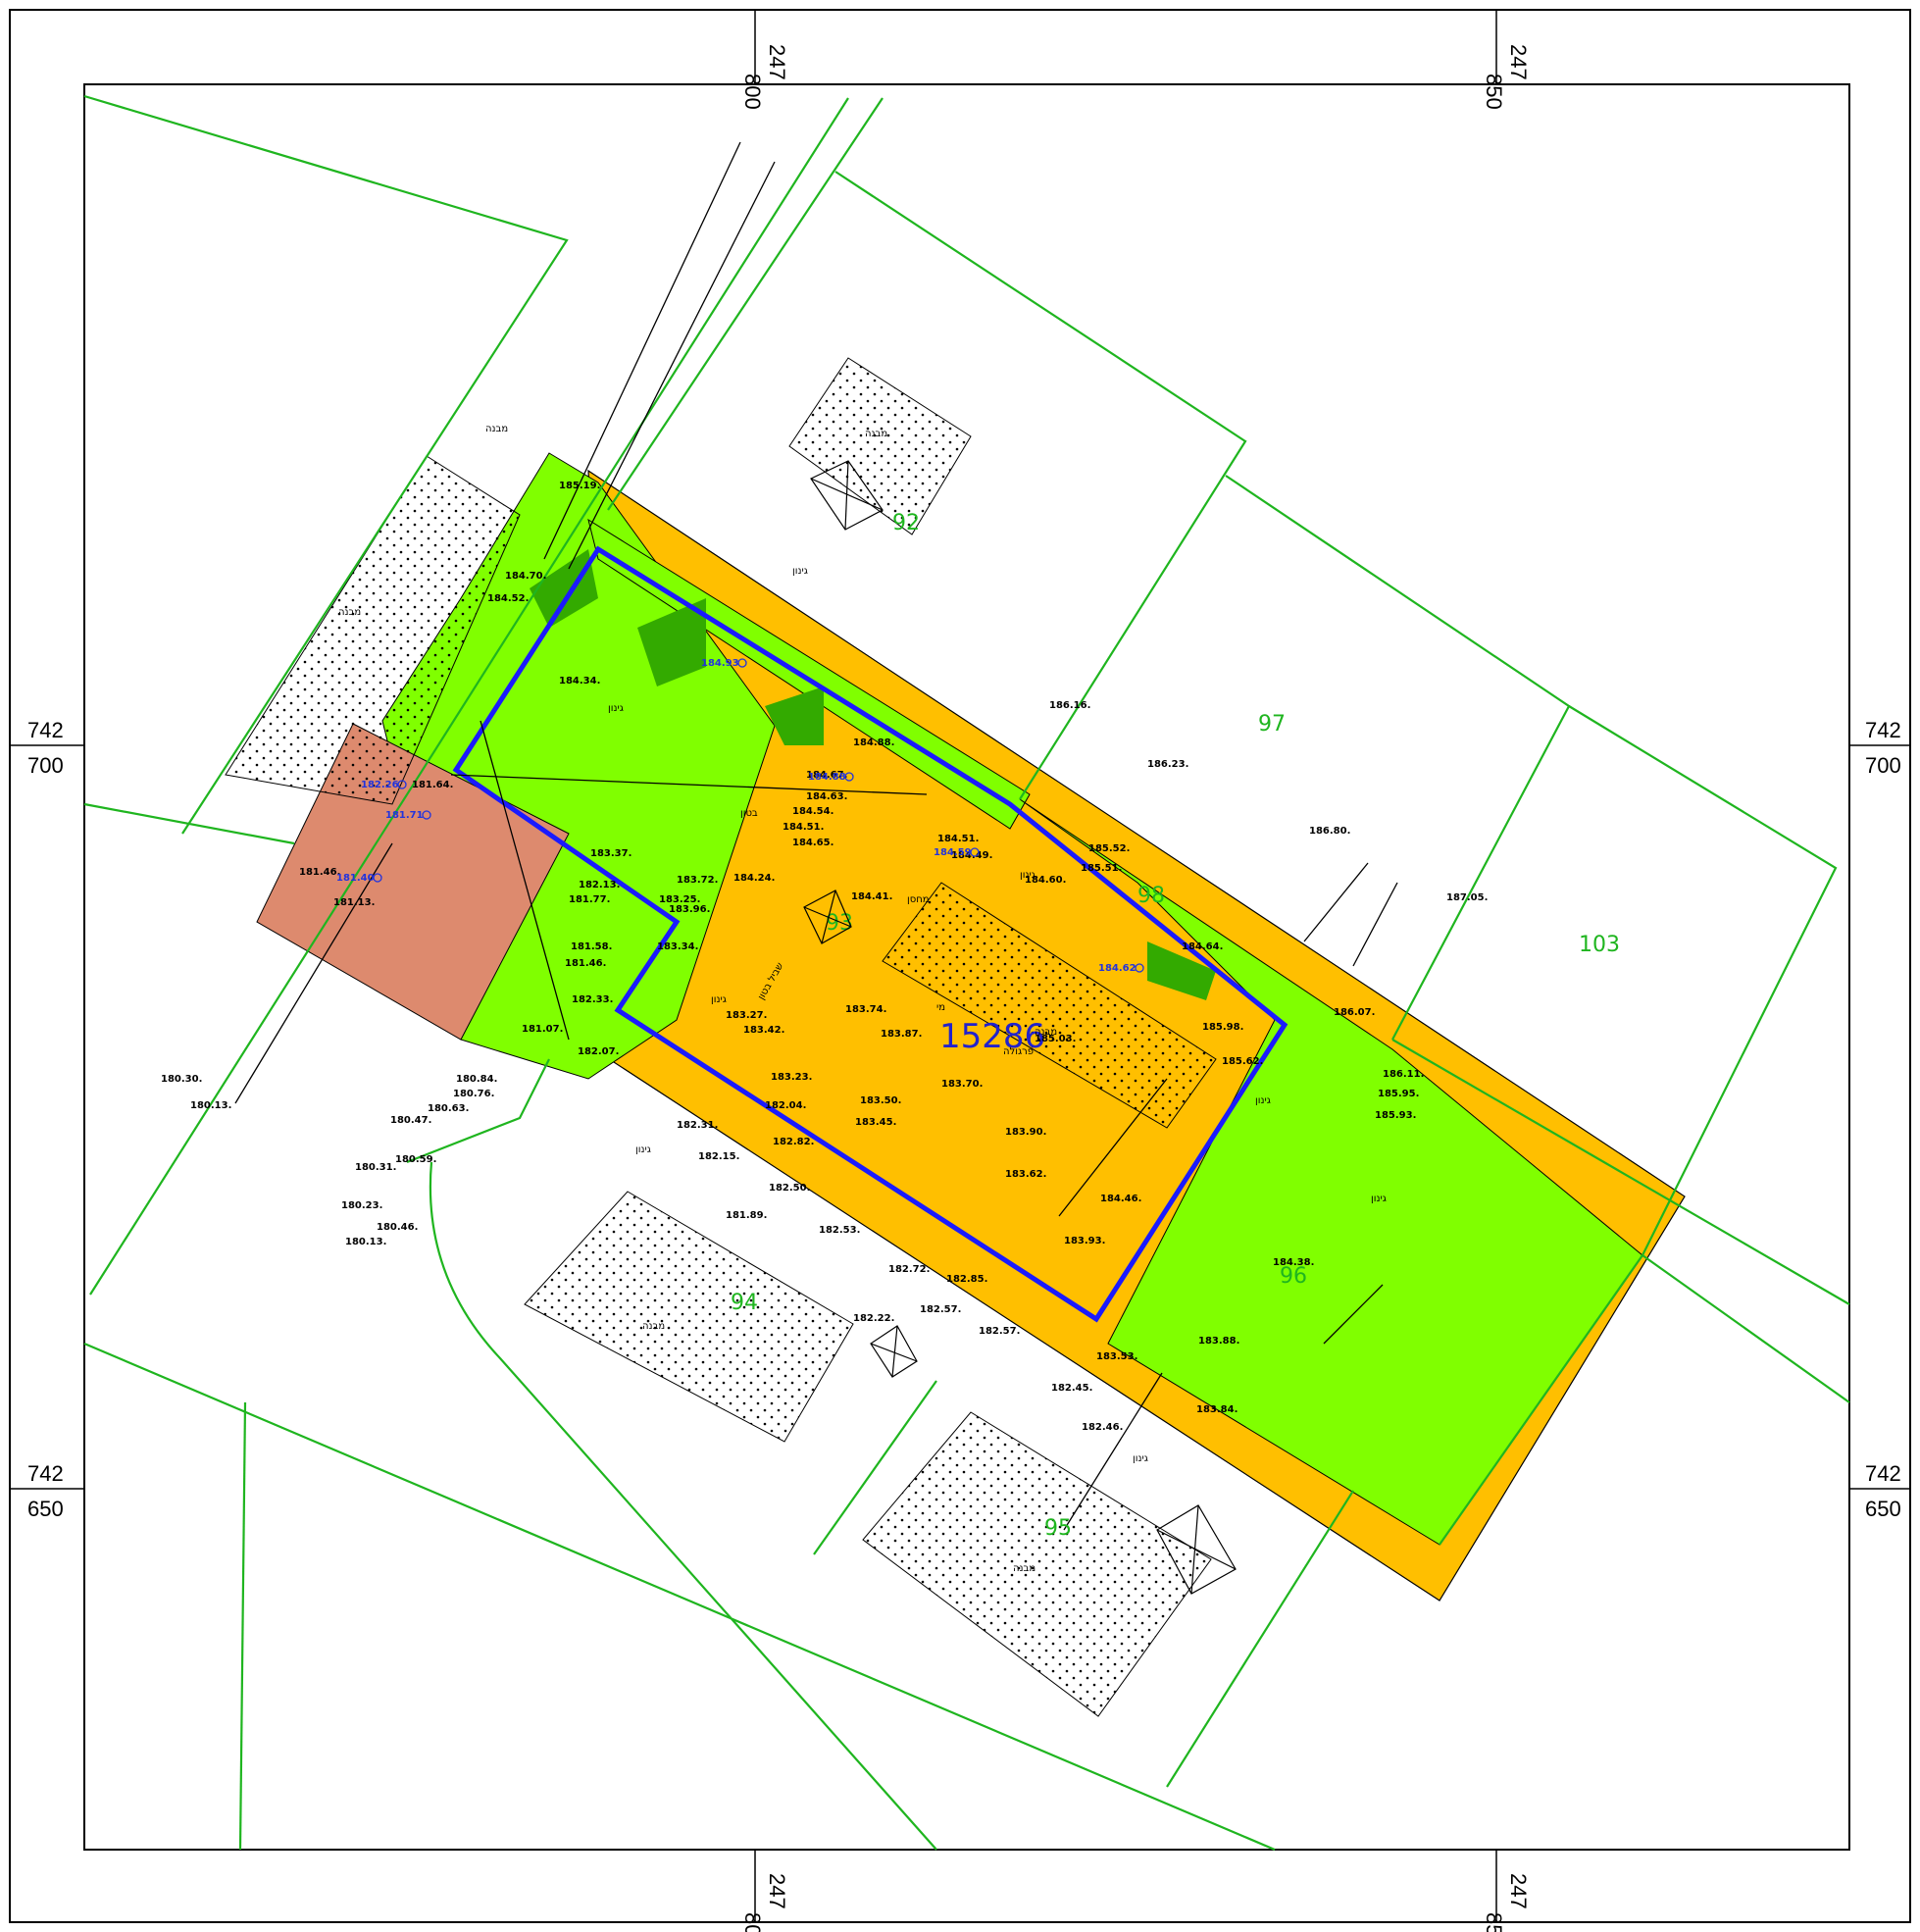 The height and width of the screenshot is (1932, 1920). I want to click on elevation-label: 185.51., so click(1101, 869).